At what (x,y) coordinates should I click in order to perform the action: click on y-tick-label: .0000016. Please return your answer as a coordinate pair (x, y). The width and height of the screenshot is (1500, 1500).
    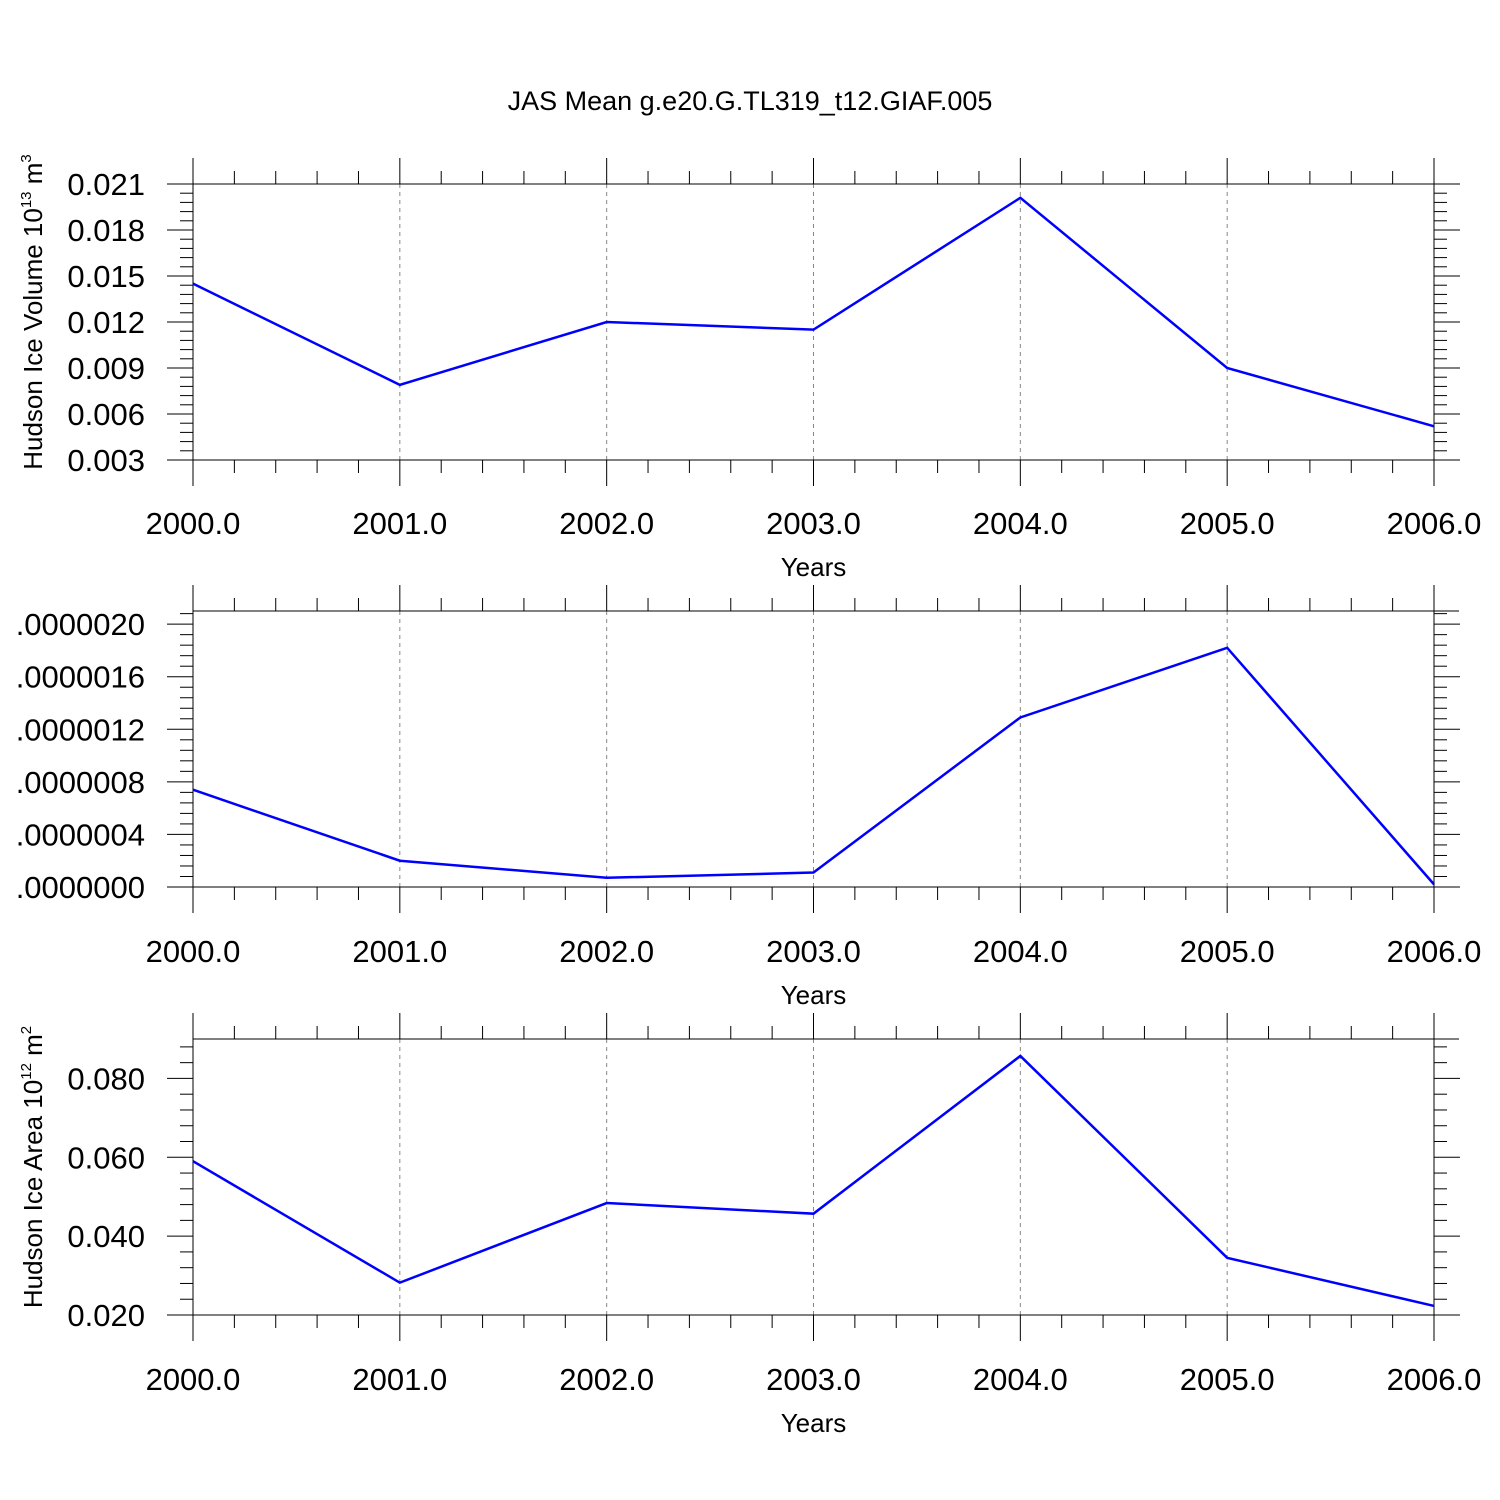
    Looking at the image, I should click on (80, 677).